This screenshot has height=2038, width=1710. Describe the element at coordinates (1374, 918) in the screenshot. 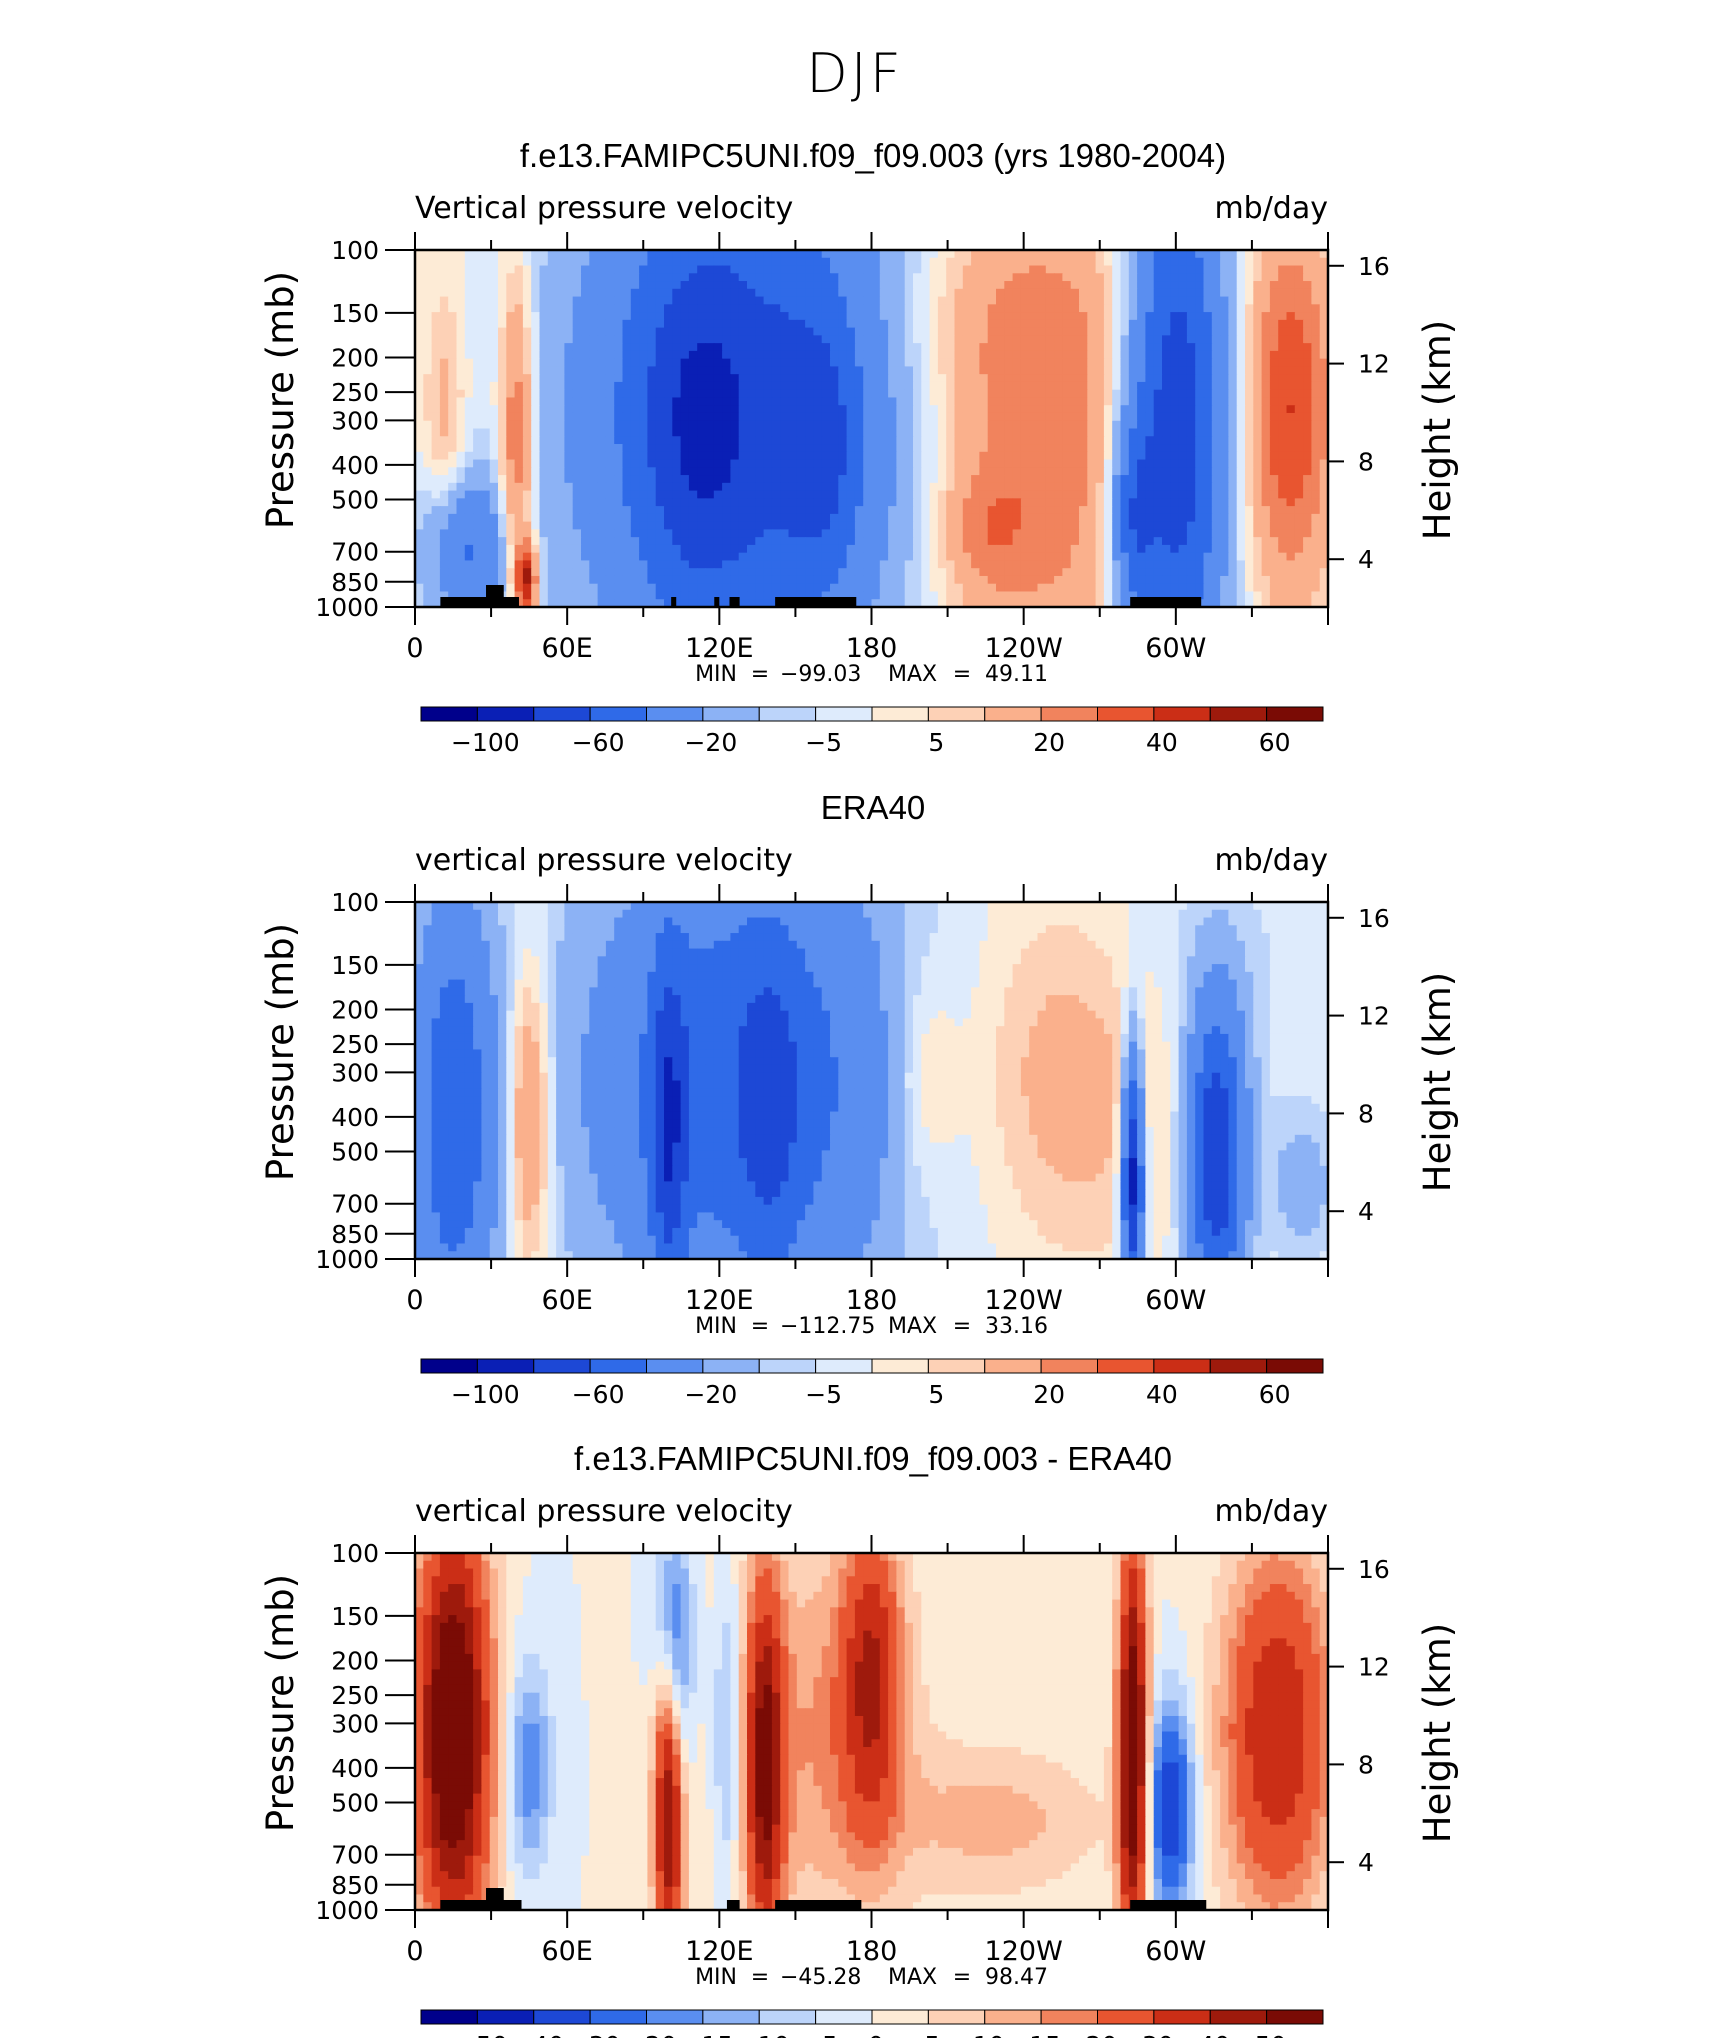

I see `right-tick-label: 16` at that location.